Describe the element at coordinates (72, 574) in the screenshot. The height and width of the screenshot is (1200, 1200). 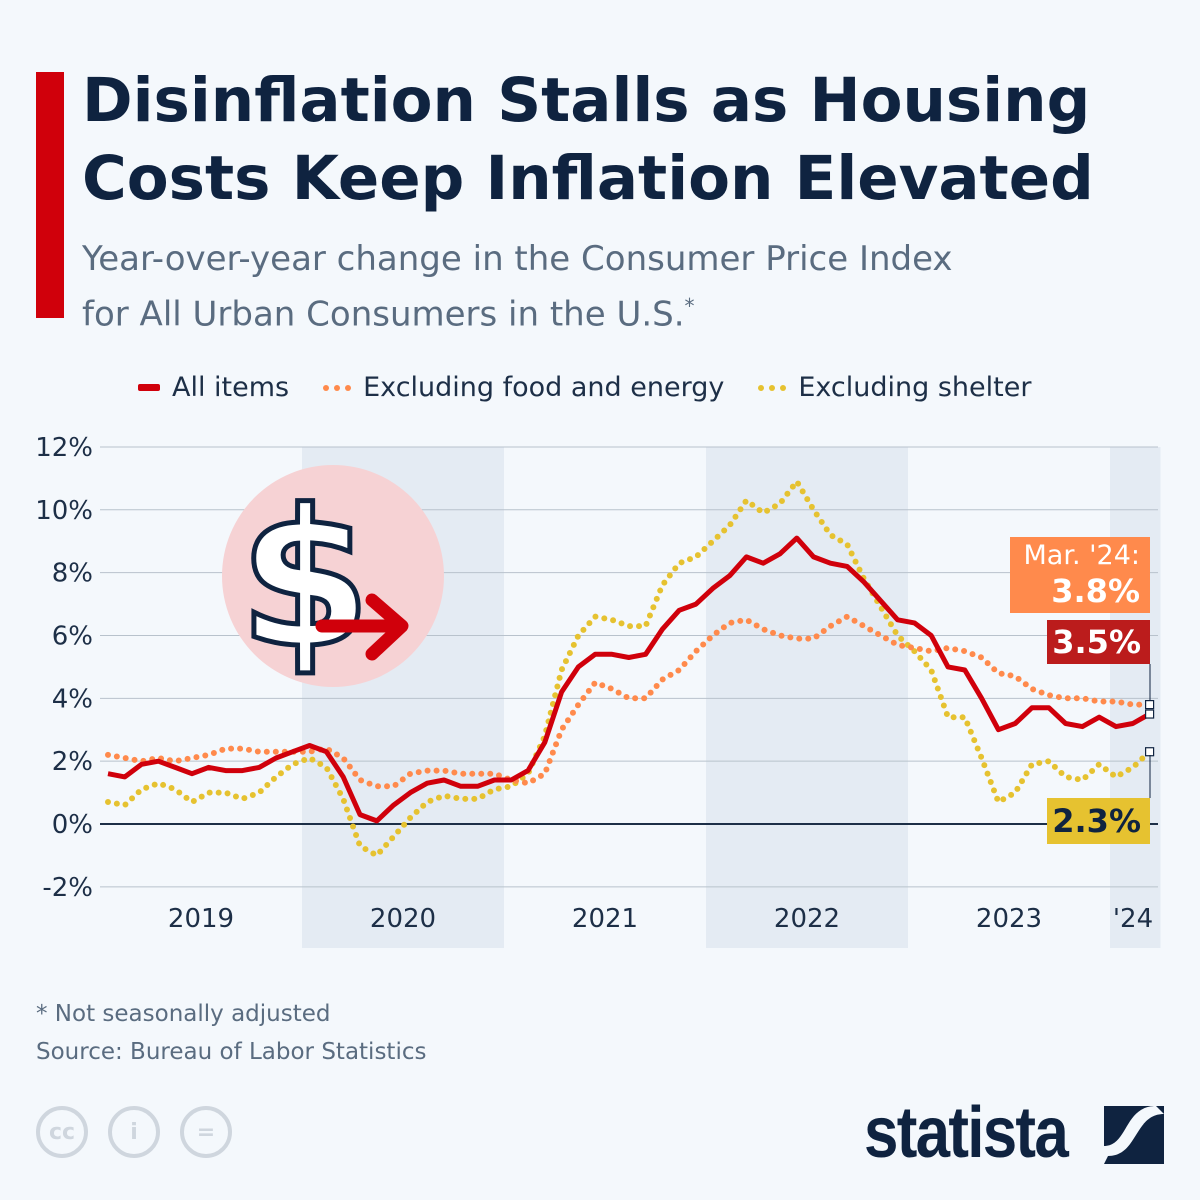
I see `y-tick-label: 8%` at that location.